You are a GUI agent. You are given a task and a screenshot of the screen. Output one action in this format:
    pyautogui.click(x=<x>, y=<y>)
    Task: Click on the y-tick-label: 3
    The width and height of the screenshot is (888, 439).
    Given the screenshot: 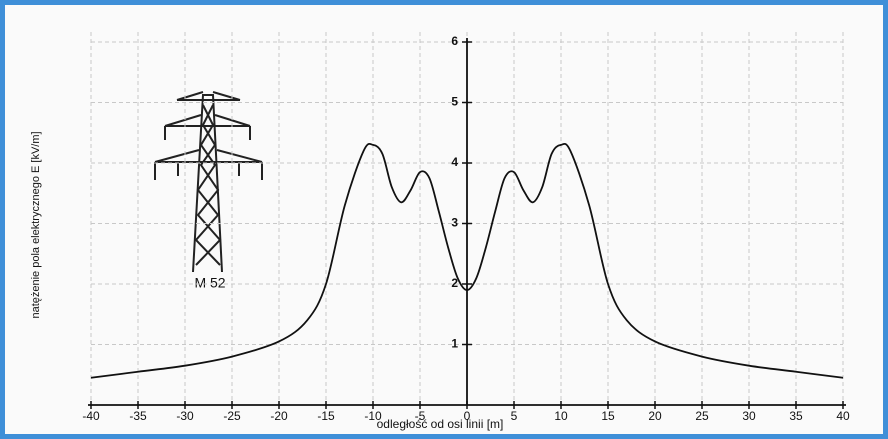 What is the action you would take?
    pyautogui.click(x=454, y=223)
    